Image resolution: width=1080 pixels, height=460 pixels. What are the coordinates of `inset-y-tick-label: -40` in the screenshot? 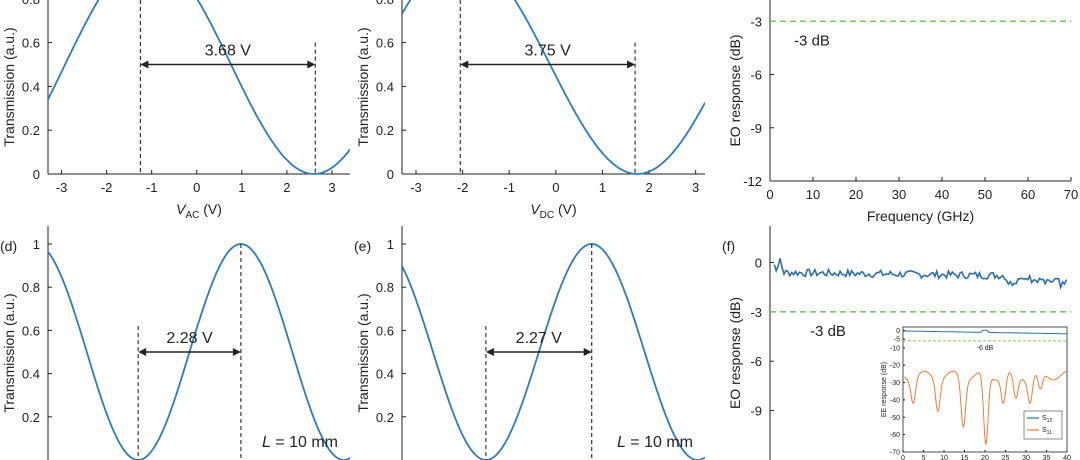 It's located at (895, 400).